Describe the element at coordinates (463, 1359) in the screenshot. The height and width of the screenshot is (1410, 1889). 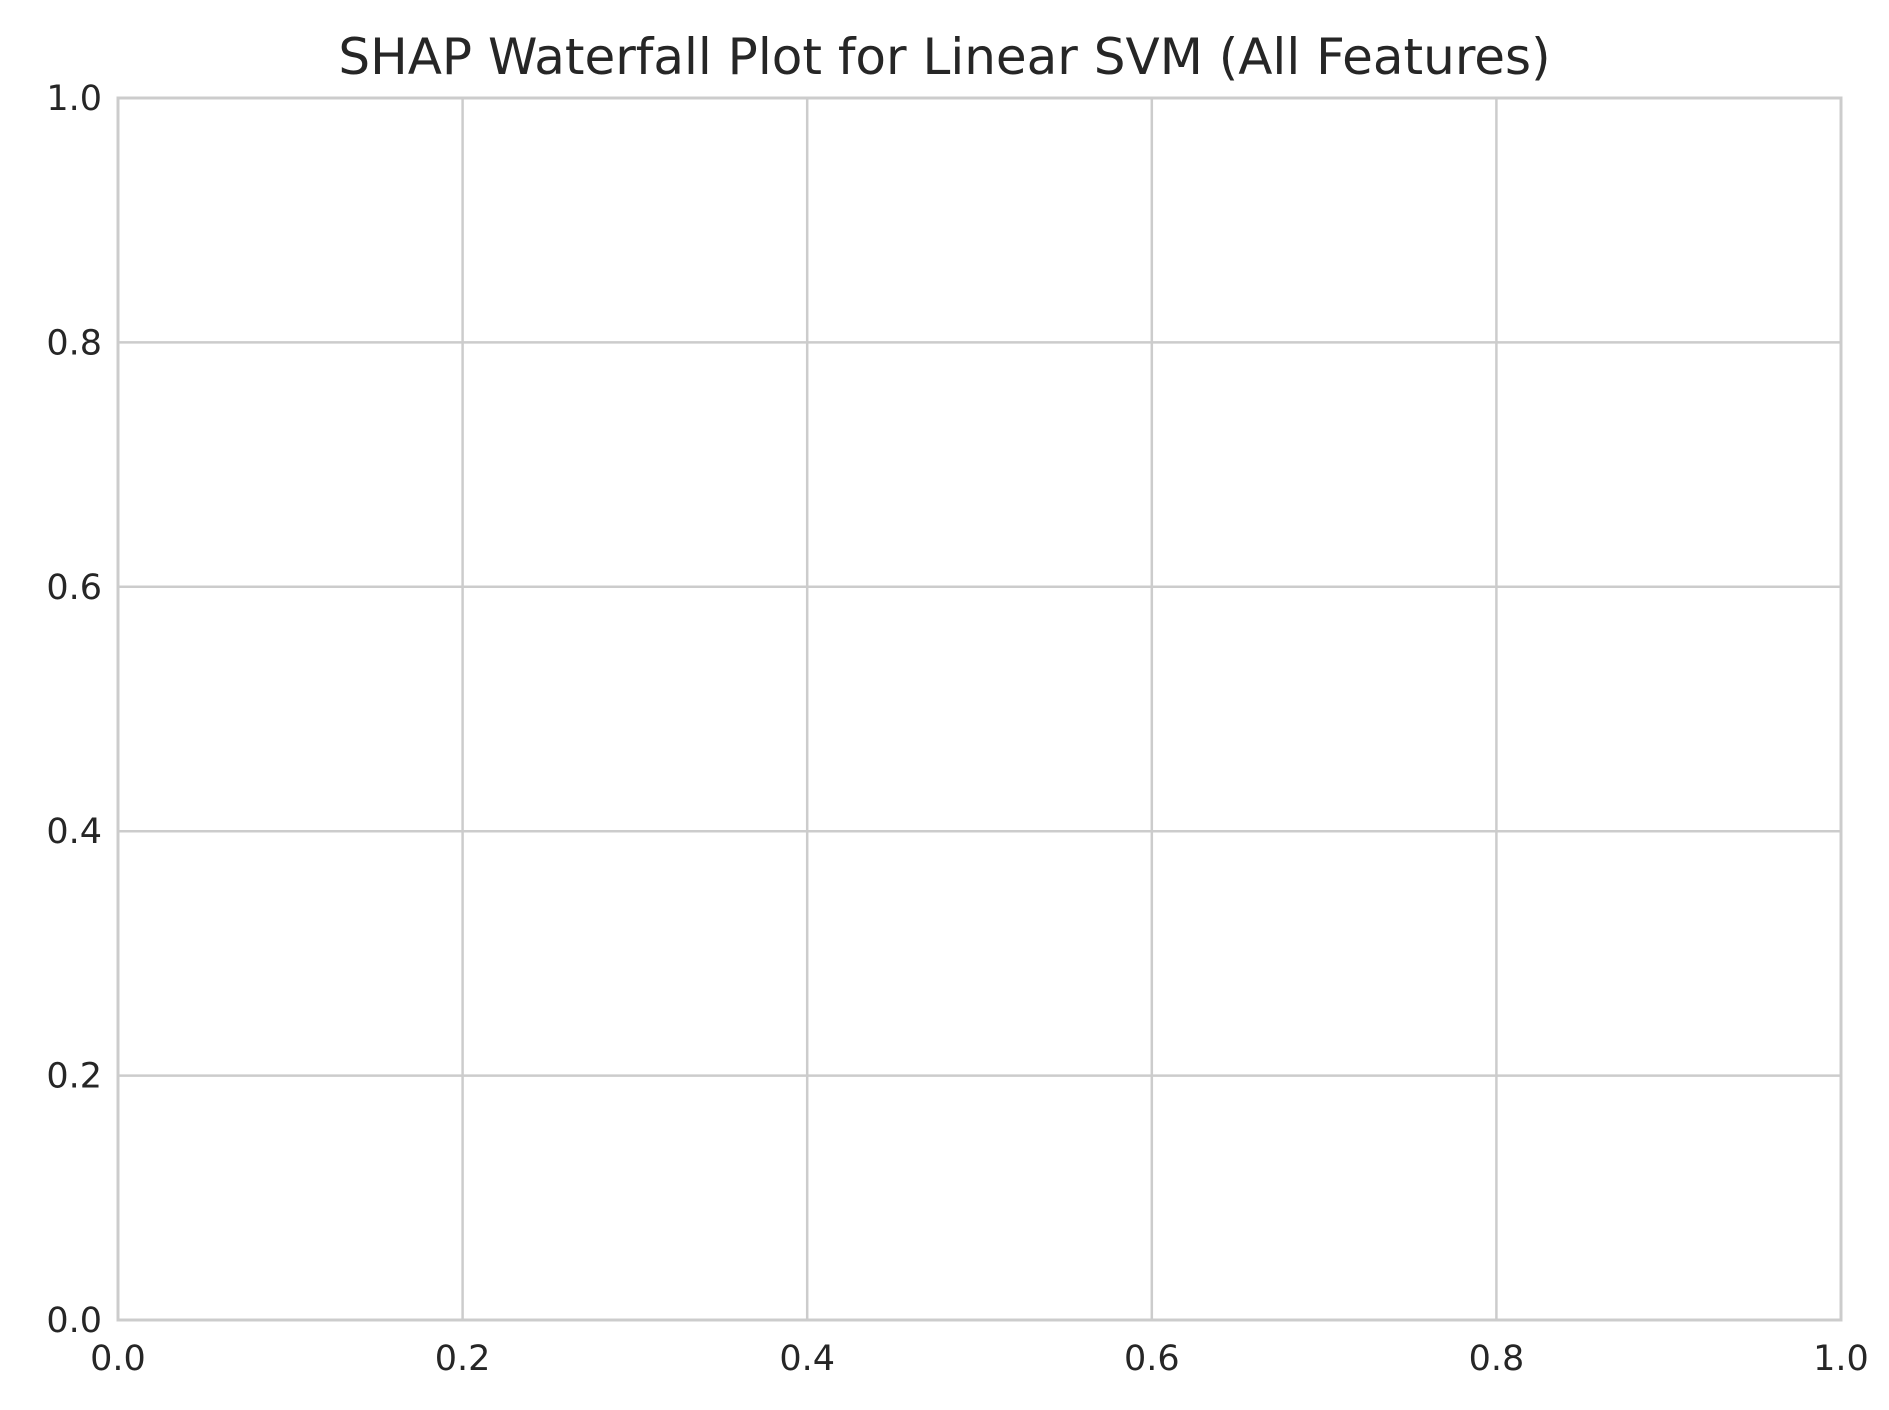
I see `x-tick-label: 0.2` at that location.